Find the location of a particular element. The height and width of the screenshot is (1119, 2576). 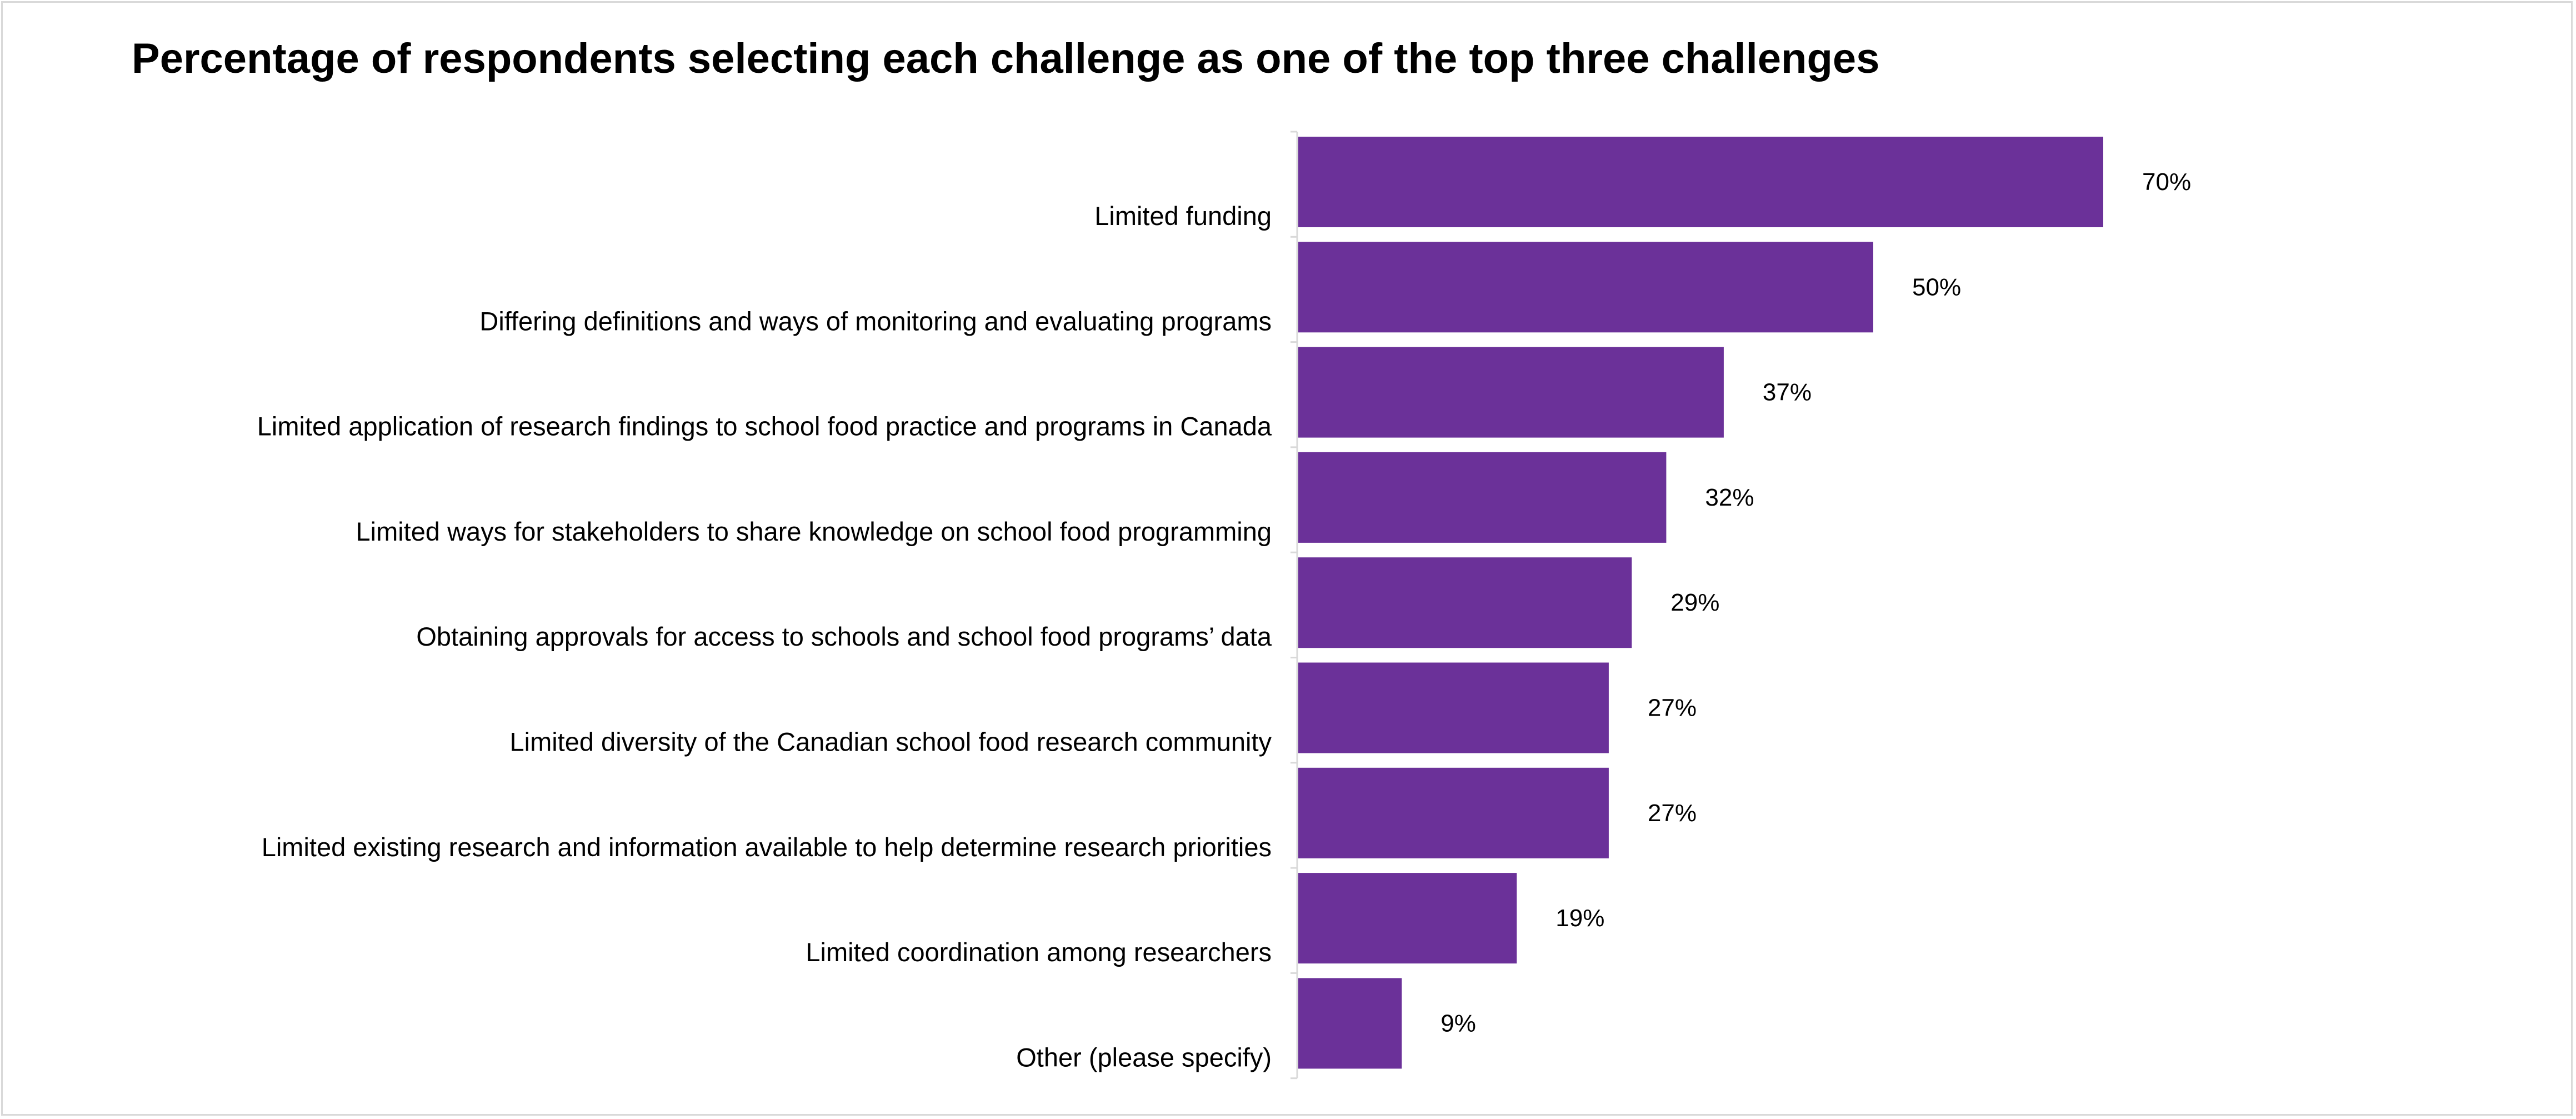

value-label: 37% is located at coordinates (1787, 392).